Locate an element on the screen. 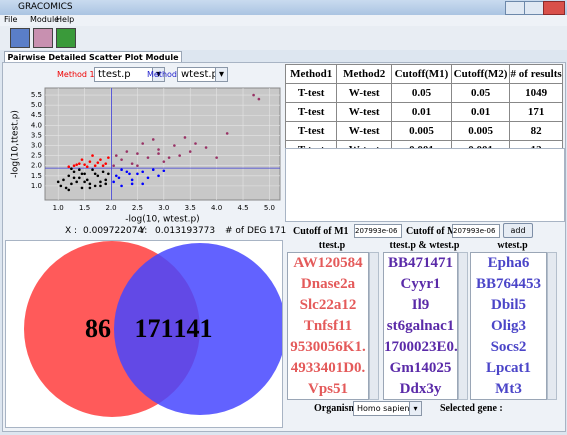 Image resolution: width=567 pixels, height=435 pixels. gene-item: Tnfsf11 is located at coordinates (328, 326).